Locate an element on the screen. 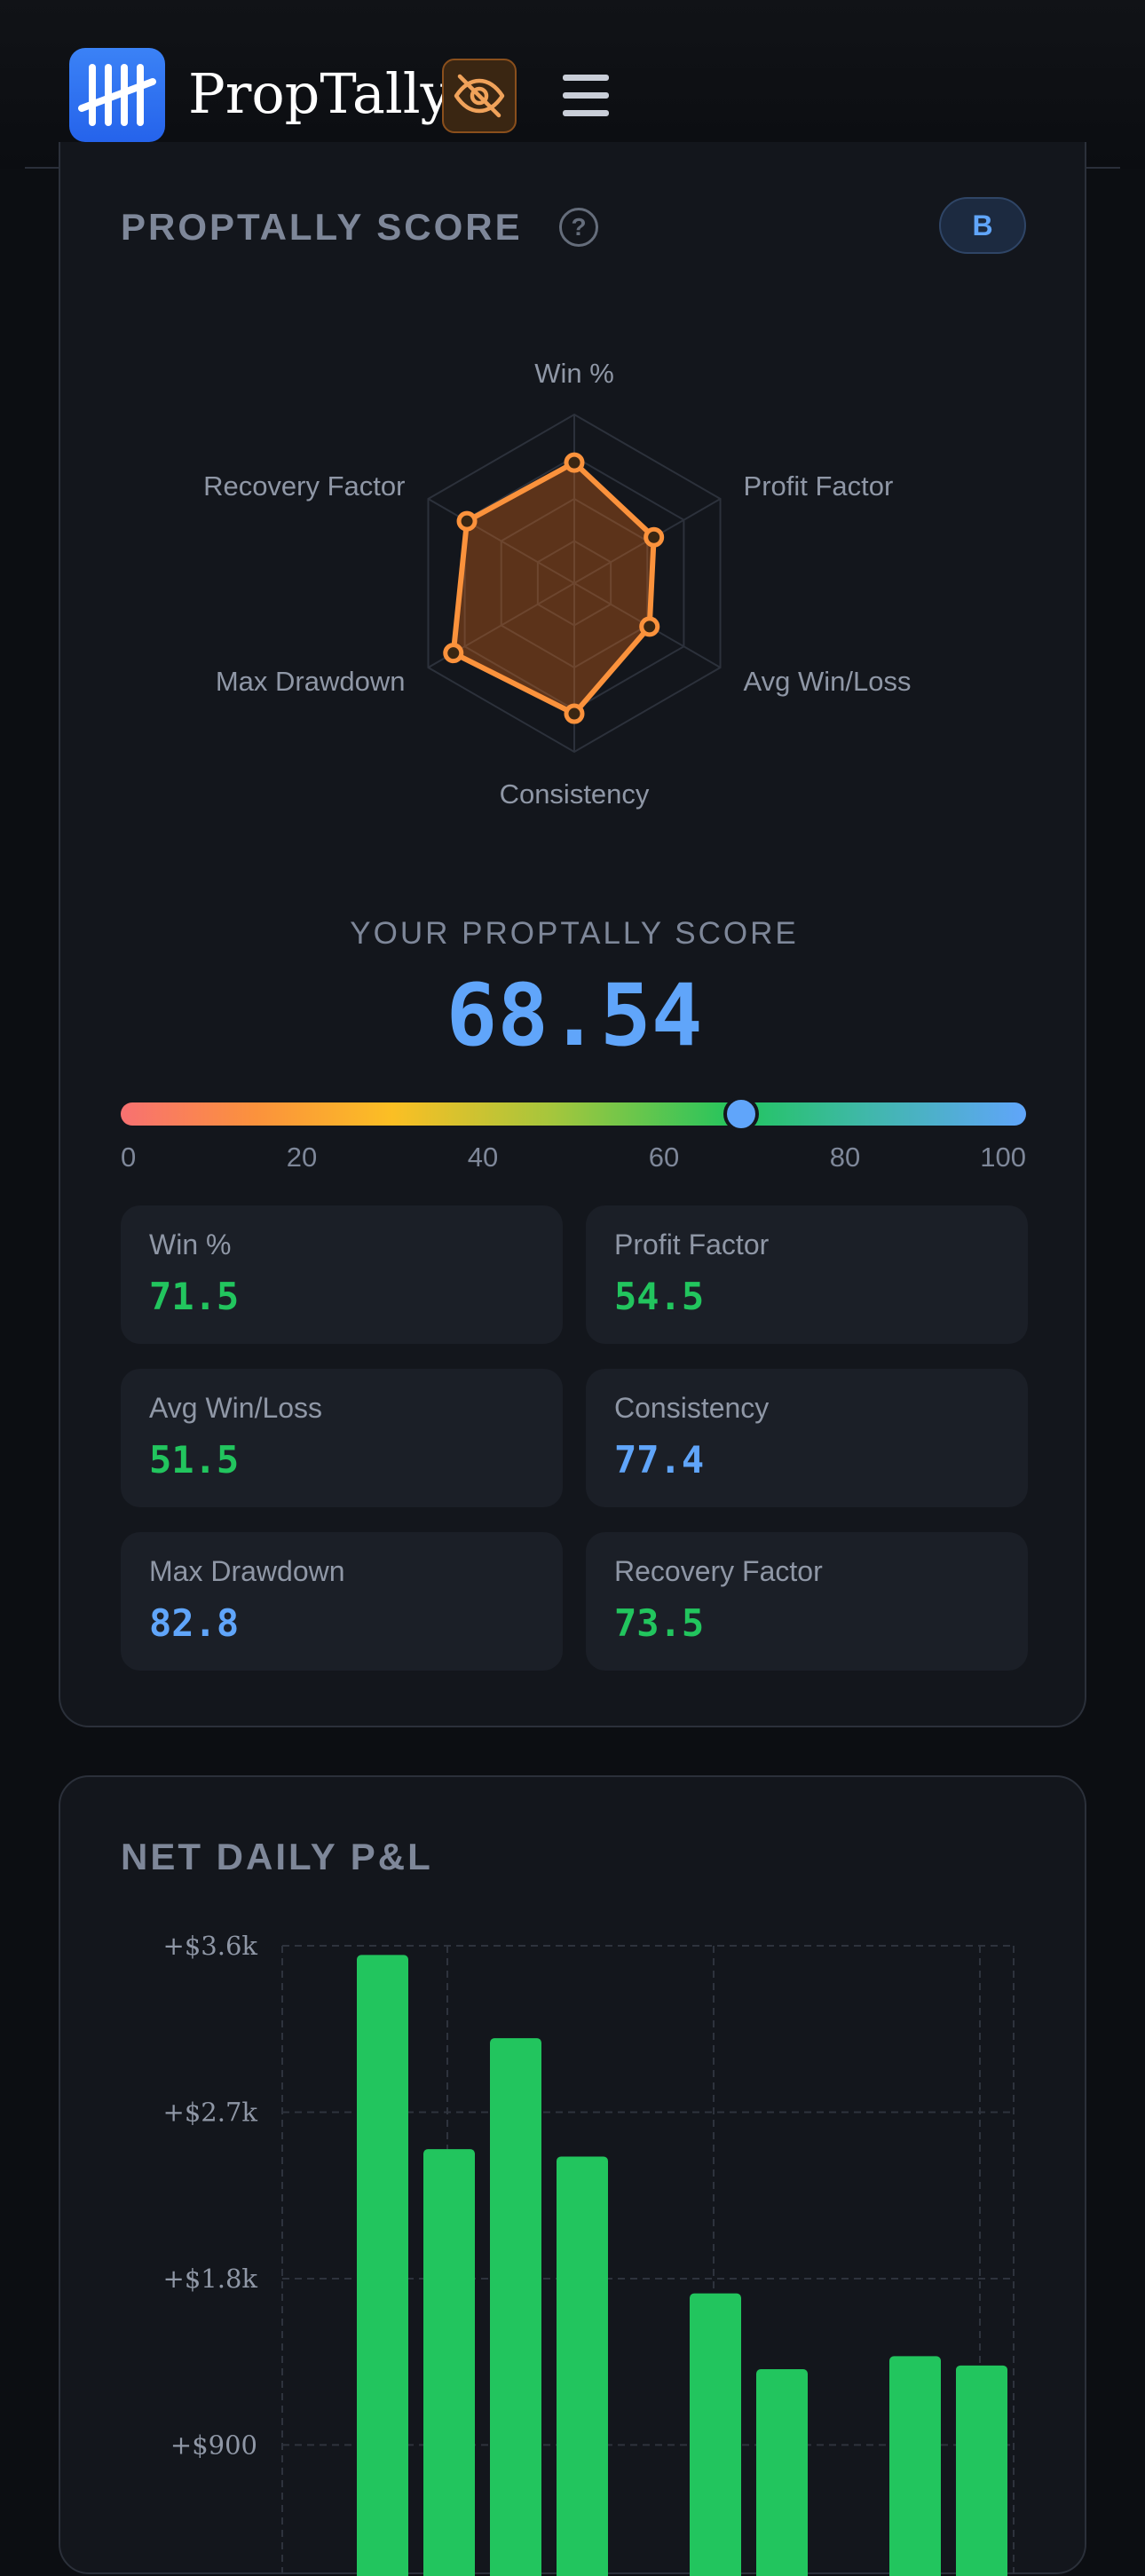 The width and height of the screenshot is (1145, 2576). metric-label: Max Drawdown is located at coordinates (247, 1571).